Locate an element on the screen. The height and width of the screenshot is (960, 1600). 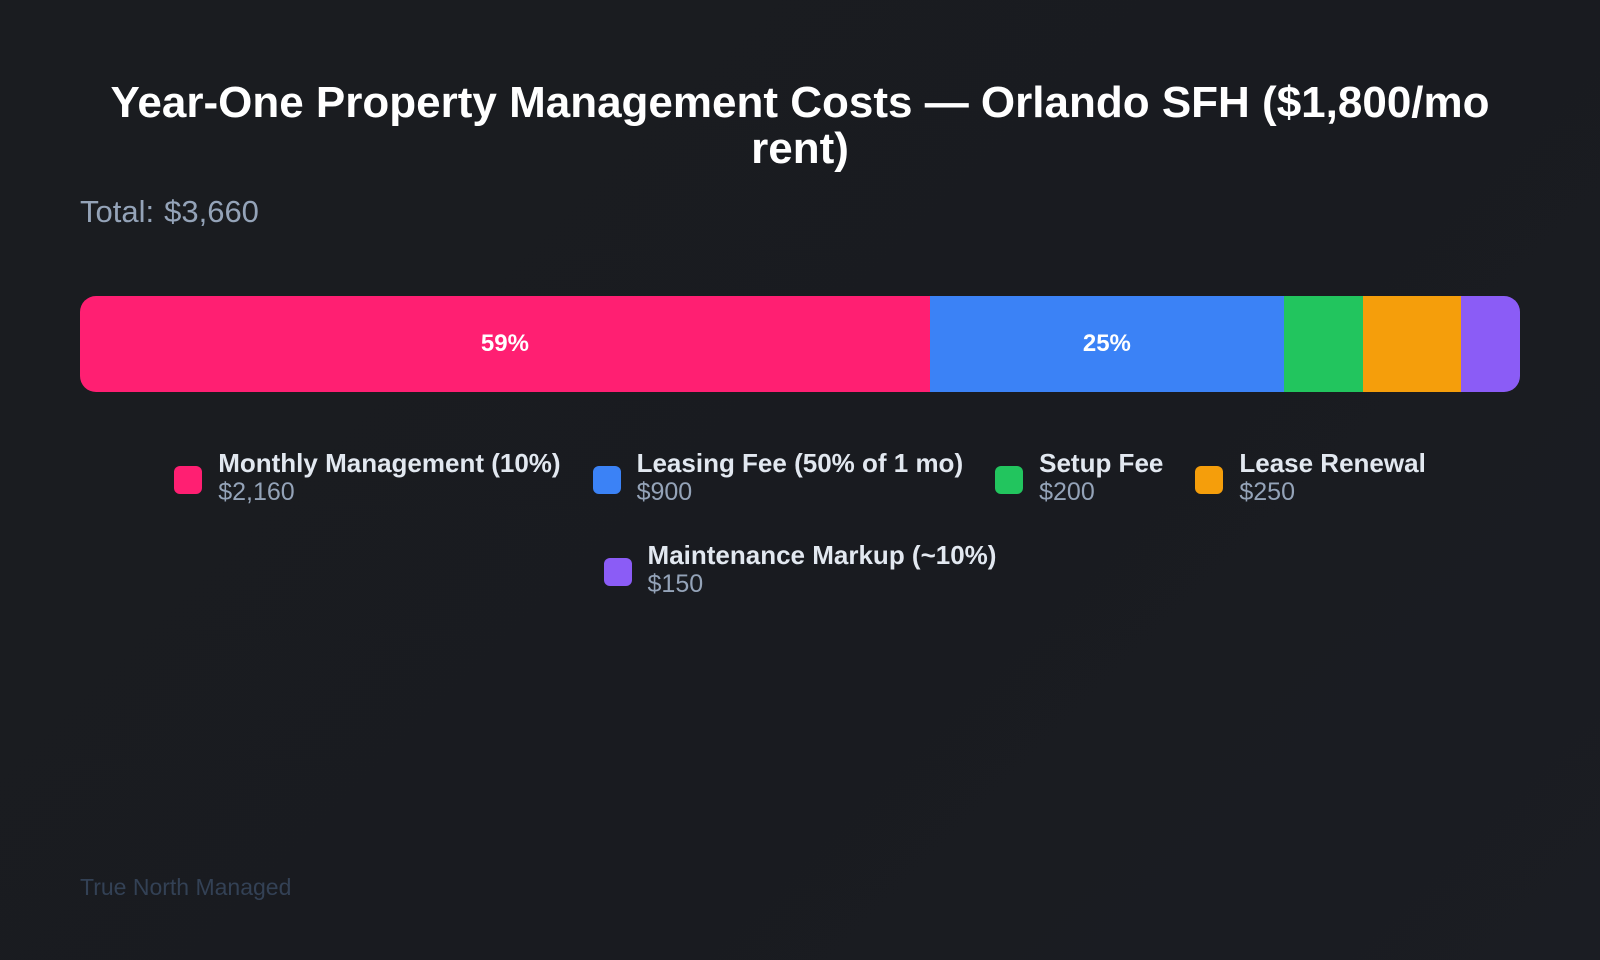
legend-item: Leasing Fee (50% of 1 mo) $900 is located at coordinates (778, 477).